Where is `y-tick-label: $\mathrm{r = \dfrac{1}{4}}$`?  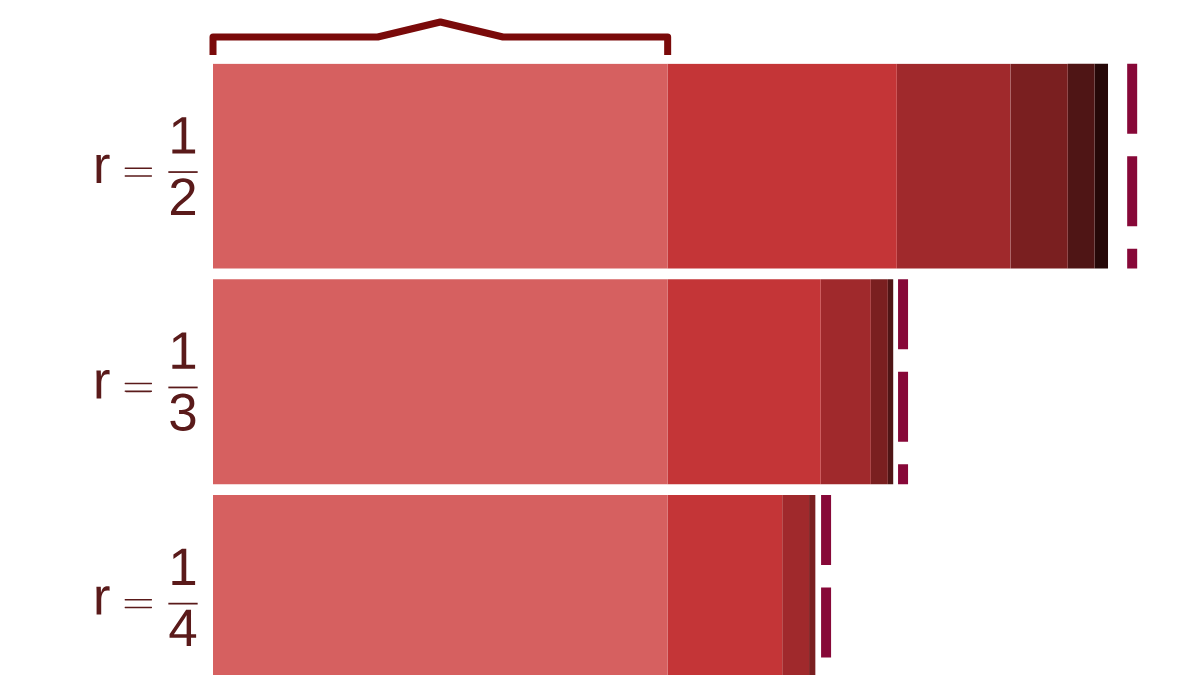
y-tick-label: $\mathrm{r = \dfrac{1}{4}}$ is located at coordinates (147, 597).